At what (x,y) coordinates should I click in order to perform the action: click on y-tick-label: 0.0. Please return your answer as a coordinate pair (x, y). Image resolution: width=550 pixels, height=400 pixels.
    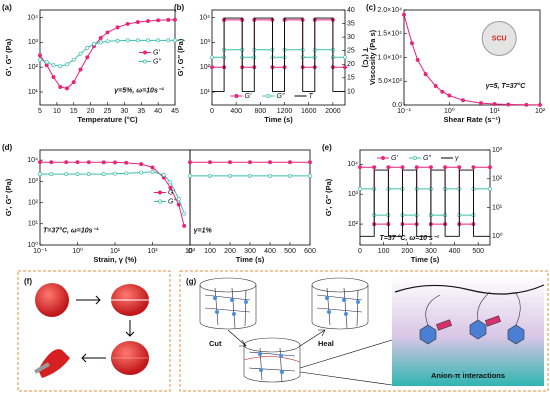
    Looking at the image, I should click on (397, 105).